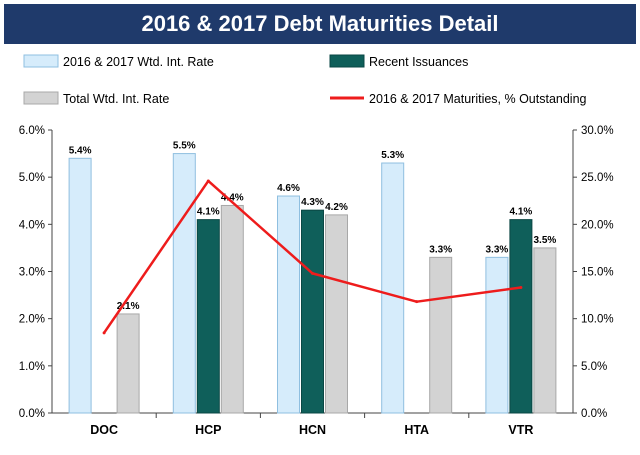  What do you see at coordinates (597, 178) in the screenshot?
I see `y-tick-right-label: 25.0%` at bounding box center [597, 178].